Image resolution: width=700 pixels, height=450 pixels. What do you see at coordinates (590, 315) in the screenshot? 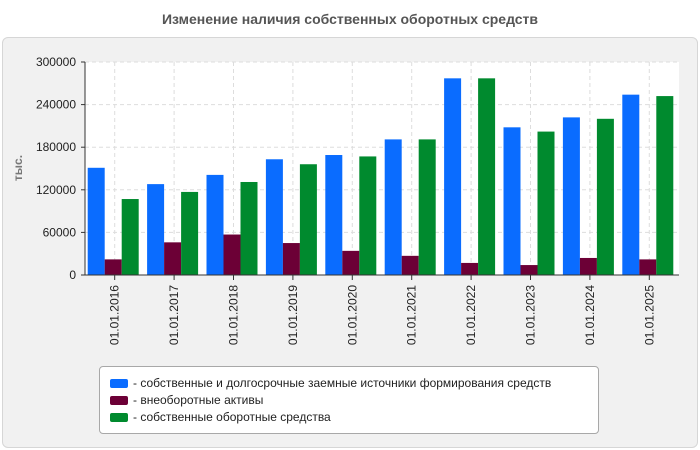
I see `x-tick-label: 01.01.2024` at bounding box center [590, 315].